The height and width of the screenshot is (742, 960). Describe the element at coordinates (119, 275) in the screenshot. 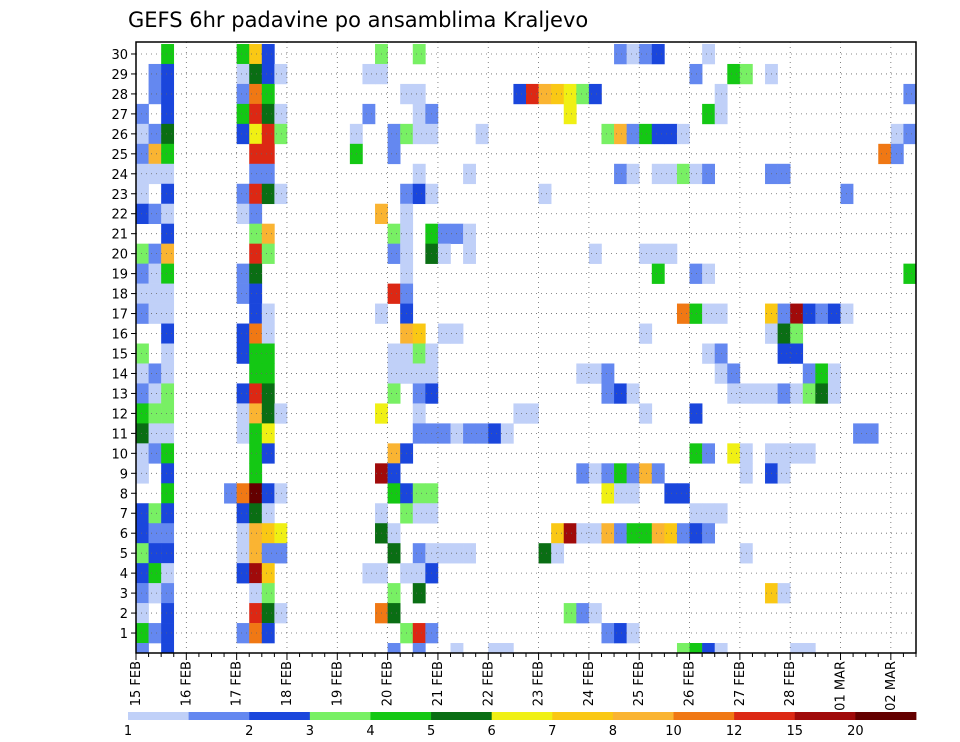

I see `y-tick-label: 19` at that location.